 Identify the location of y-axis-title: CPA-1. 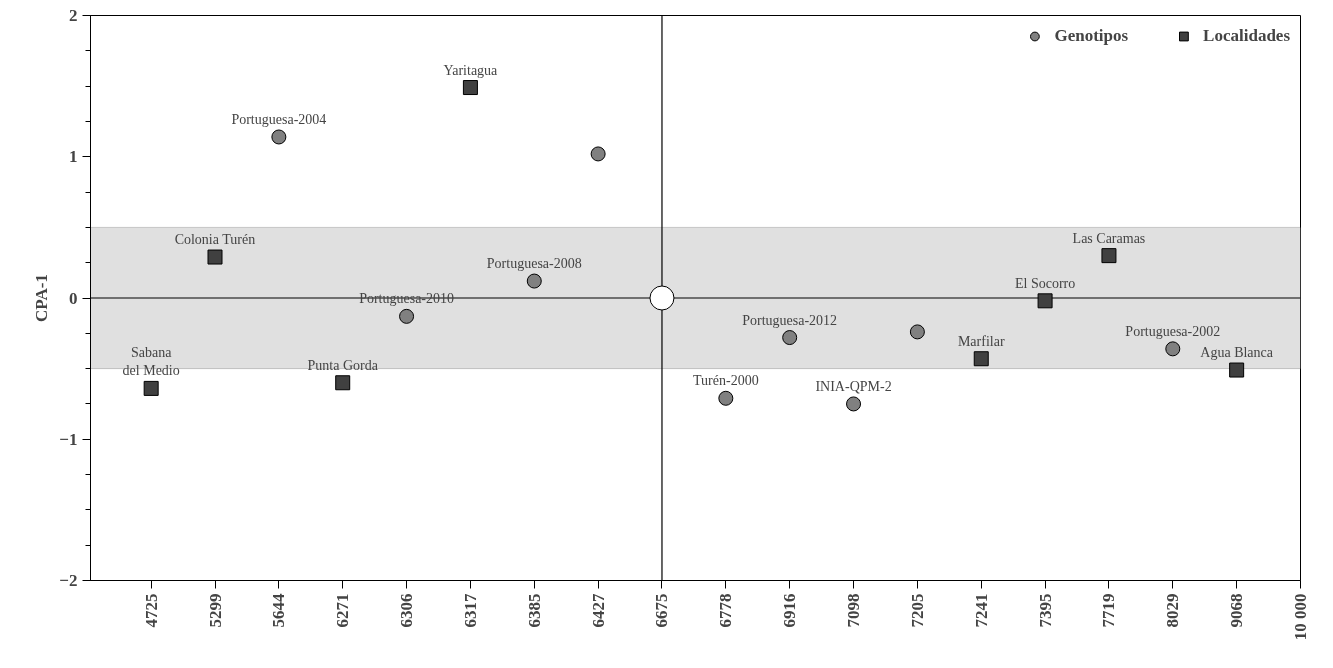
(42, 298).